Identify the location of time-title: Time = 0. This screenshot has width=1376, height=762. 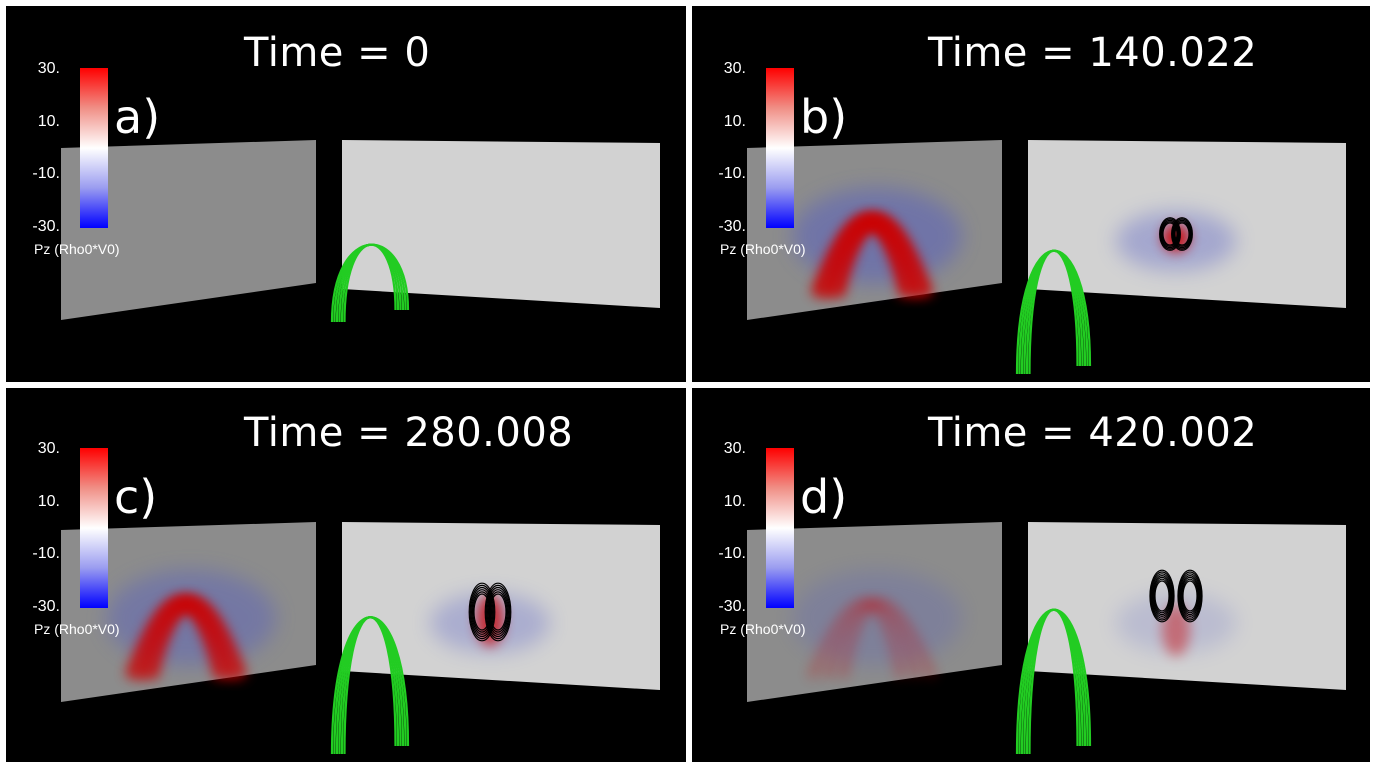
(337, 53).